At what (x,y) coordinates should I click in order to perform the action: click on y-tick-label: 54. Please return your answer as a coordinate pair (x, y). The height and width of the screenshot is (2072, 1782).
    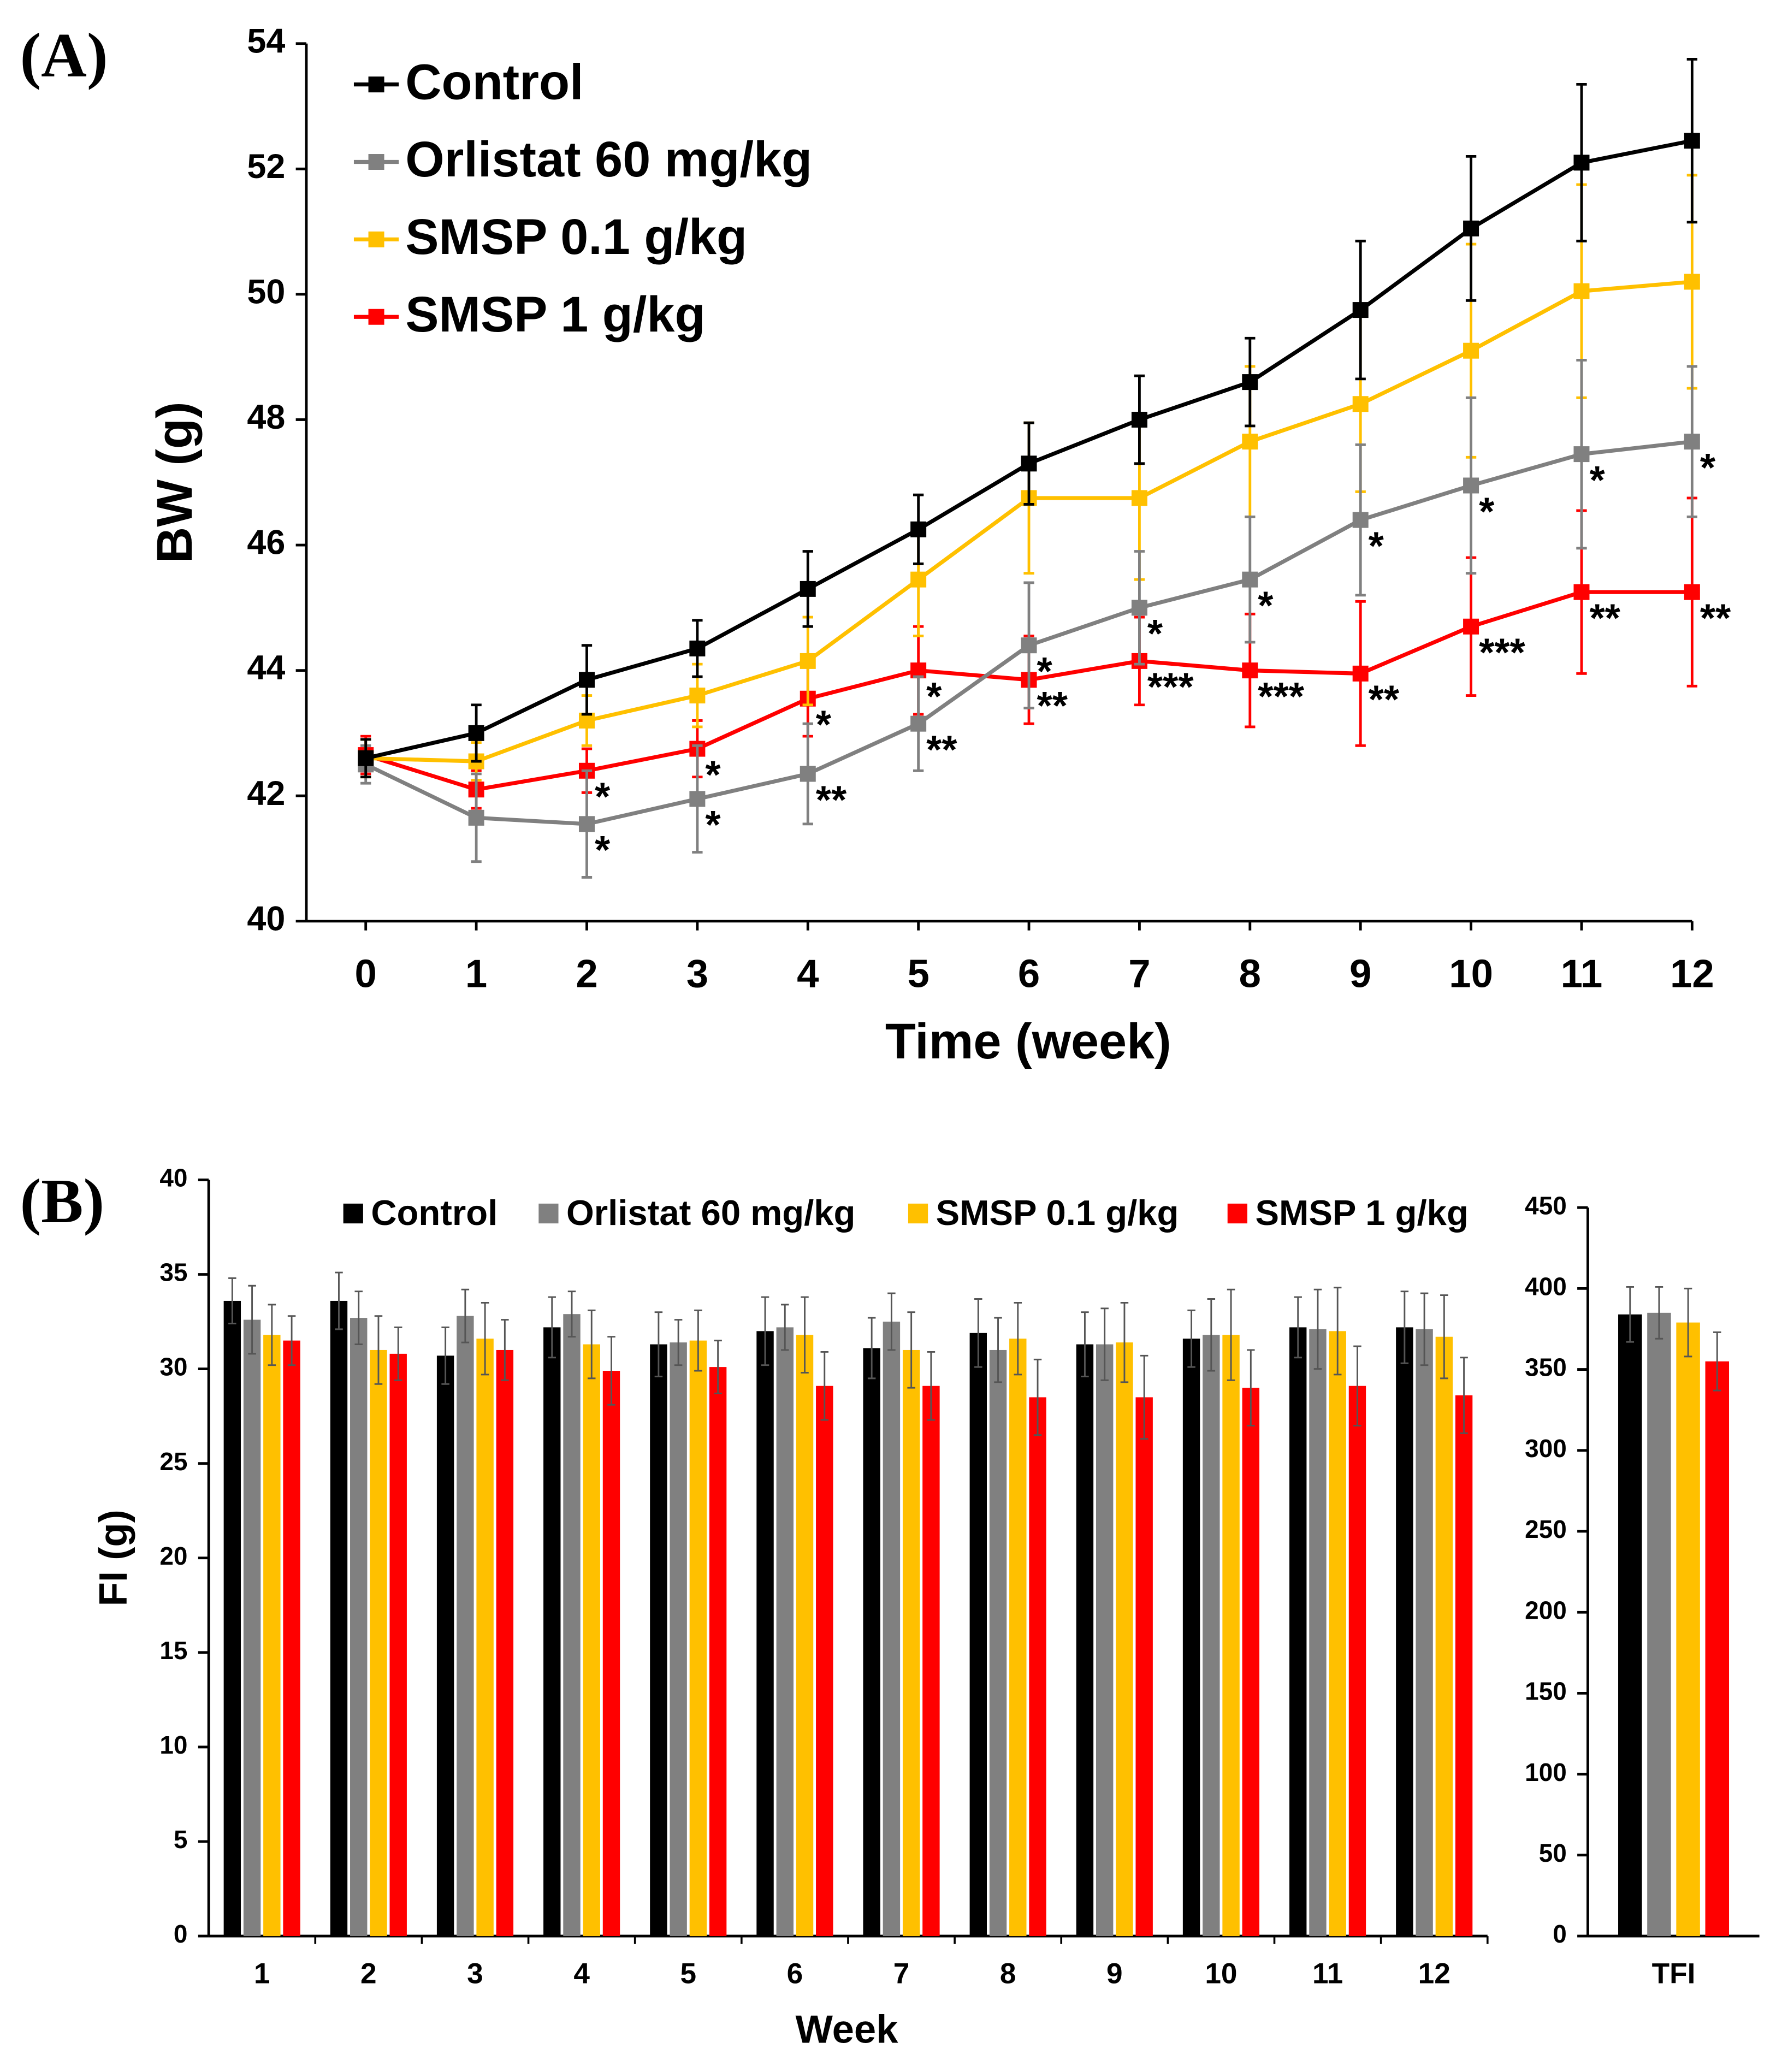
    Looking at the image, I should click on (266, 41).